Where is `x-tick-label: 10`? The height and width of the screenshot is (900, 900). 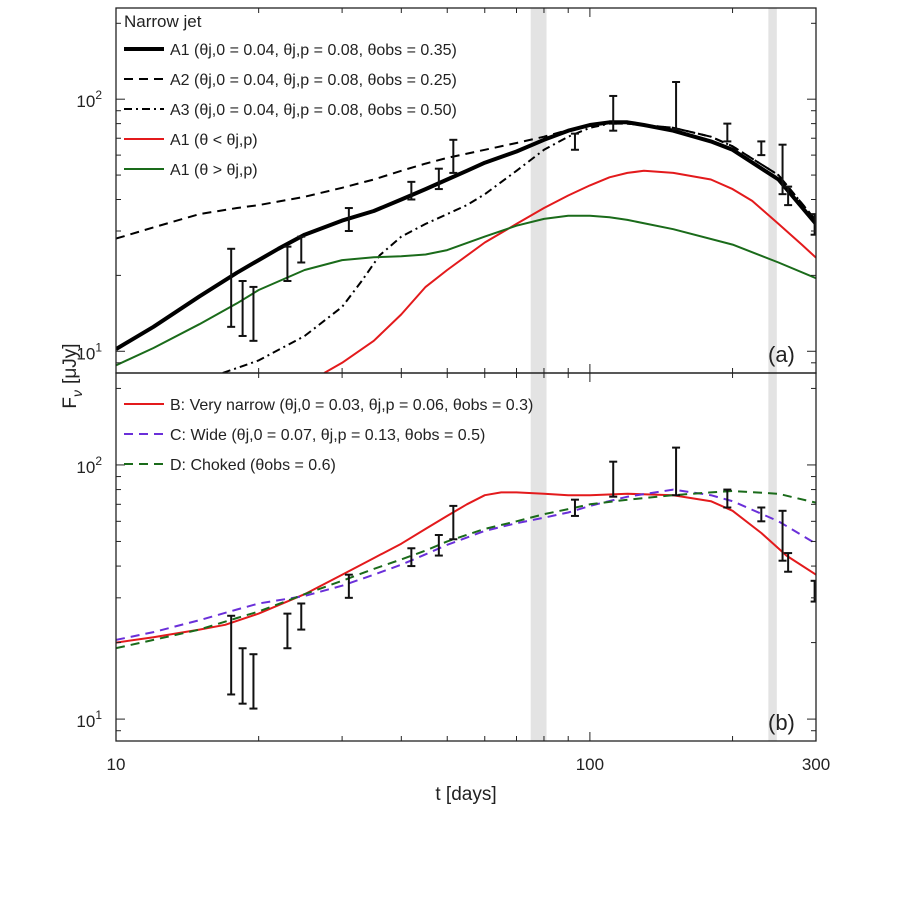
x-tick-label: 10 is located at coordinates (116, 764).